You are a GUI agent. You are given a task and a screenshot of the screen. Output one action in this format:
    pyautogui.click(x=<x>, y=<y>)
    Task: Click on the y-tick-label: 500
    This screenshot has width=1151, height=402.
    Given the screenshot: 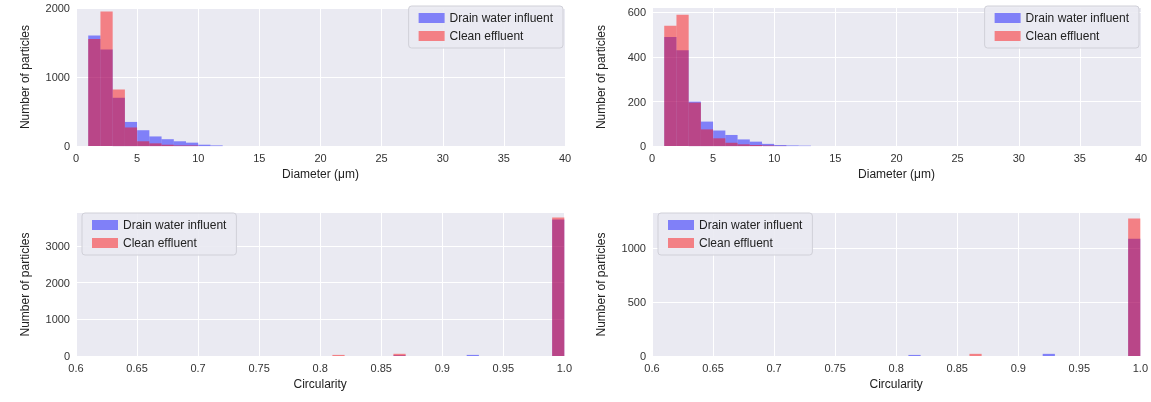 What is the action you would take?
    pyautogui.click(x=636, y=302)
    